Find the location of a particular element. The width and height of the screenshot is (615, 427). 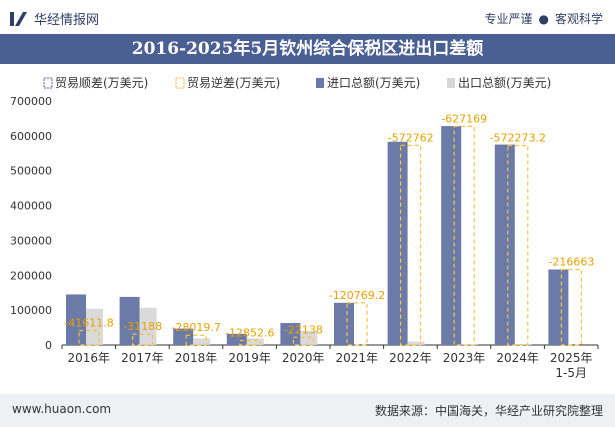

title-bar: 2016-2025年5月钦州综合保税区进出口差额 is located at coordinates (307, 49).